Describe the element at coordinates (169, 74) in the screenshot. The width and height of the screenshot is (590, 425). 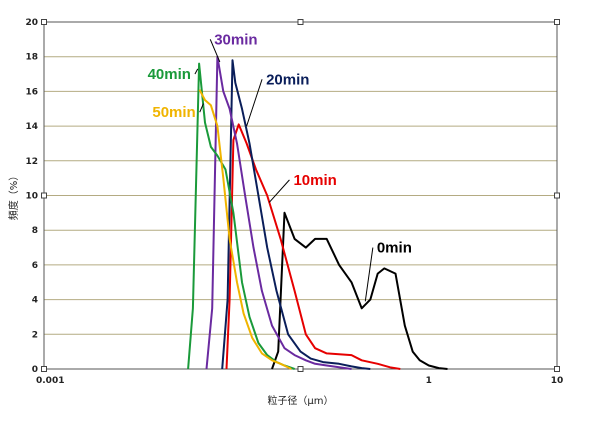
I see `series-label-40min: 40min` at that location.